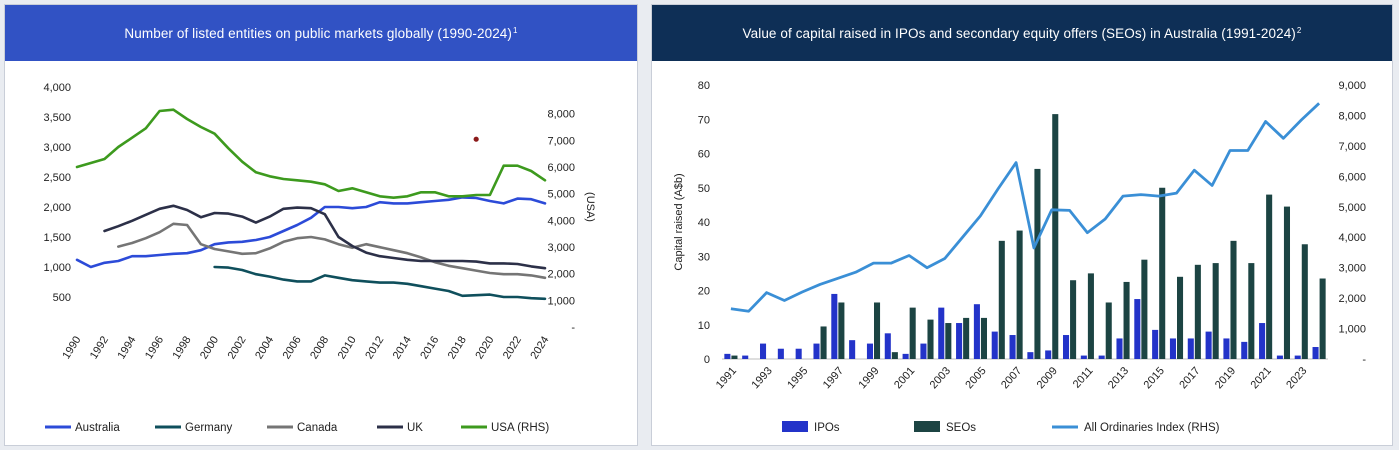  Describe the element at coordinates (1047, 378) in the screenshot. I see `x-tick-label: 2009` at that location.